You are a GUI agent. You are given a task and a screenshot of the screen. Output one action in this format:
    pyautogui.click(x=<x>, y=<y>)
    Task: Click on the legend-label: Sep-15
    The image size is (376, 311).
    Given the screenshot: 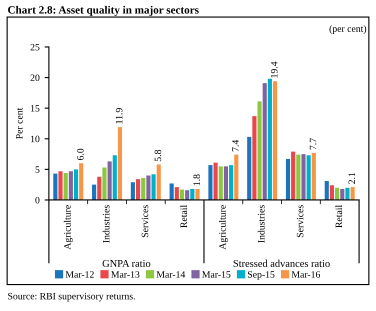 What is the action you would take?
    pyautogui.click(x=261, y=275)
    